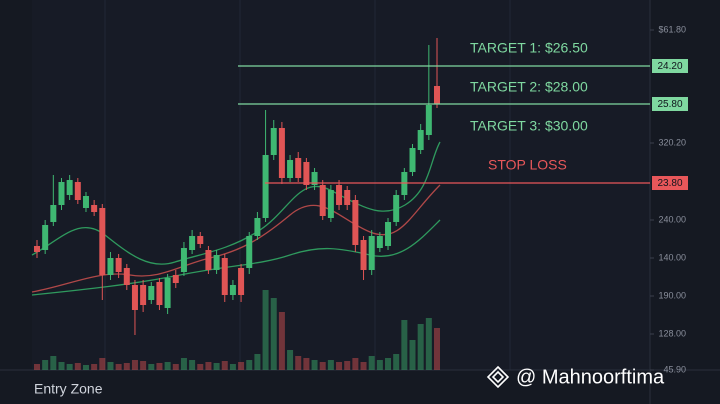 This screenshot has height=404, width=720. I want to click on y-tick-label: 140.00, so click(672, 257).